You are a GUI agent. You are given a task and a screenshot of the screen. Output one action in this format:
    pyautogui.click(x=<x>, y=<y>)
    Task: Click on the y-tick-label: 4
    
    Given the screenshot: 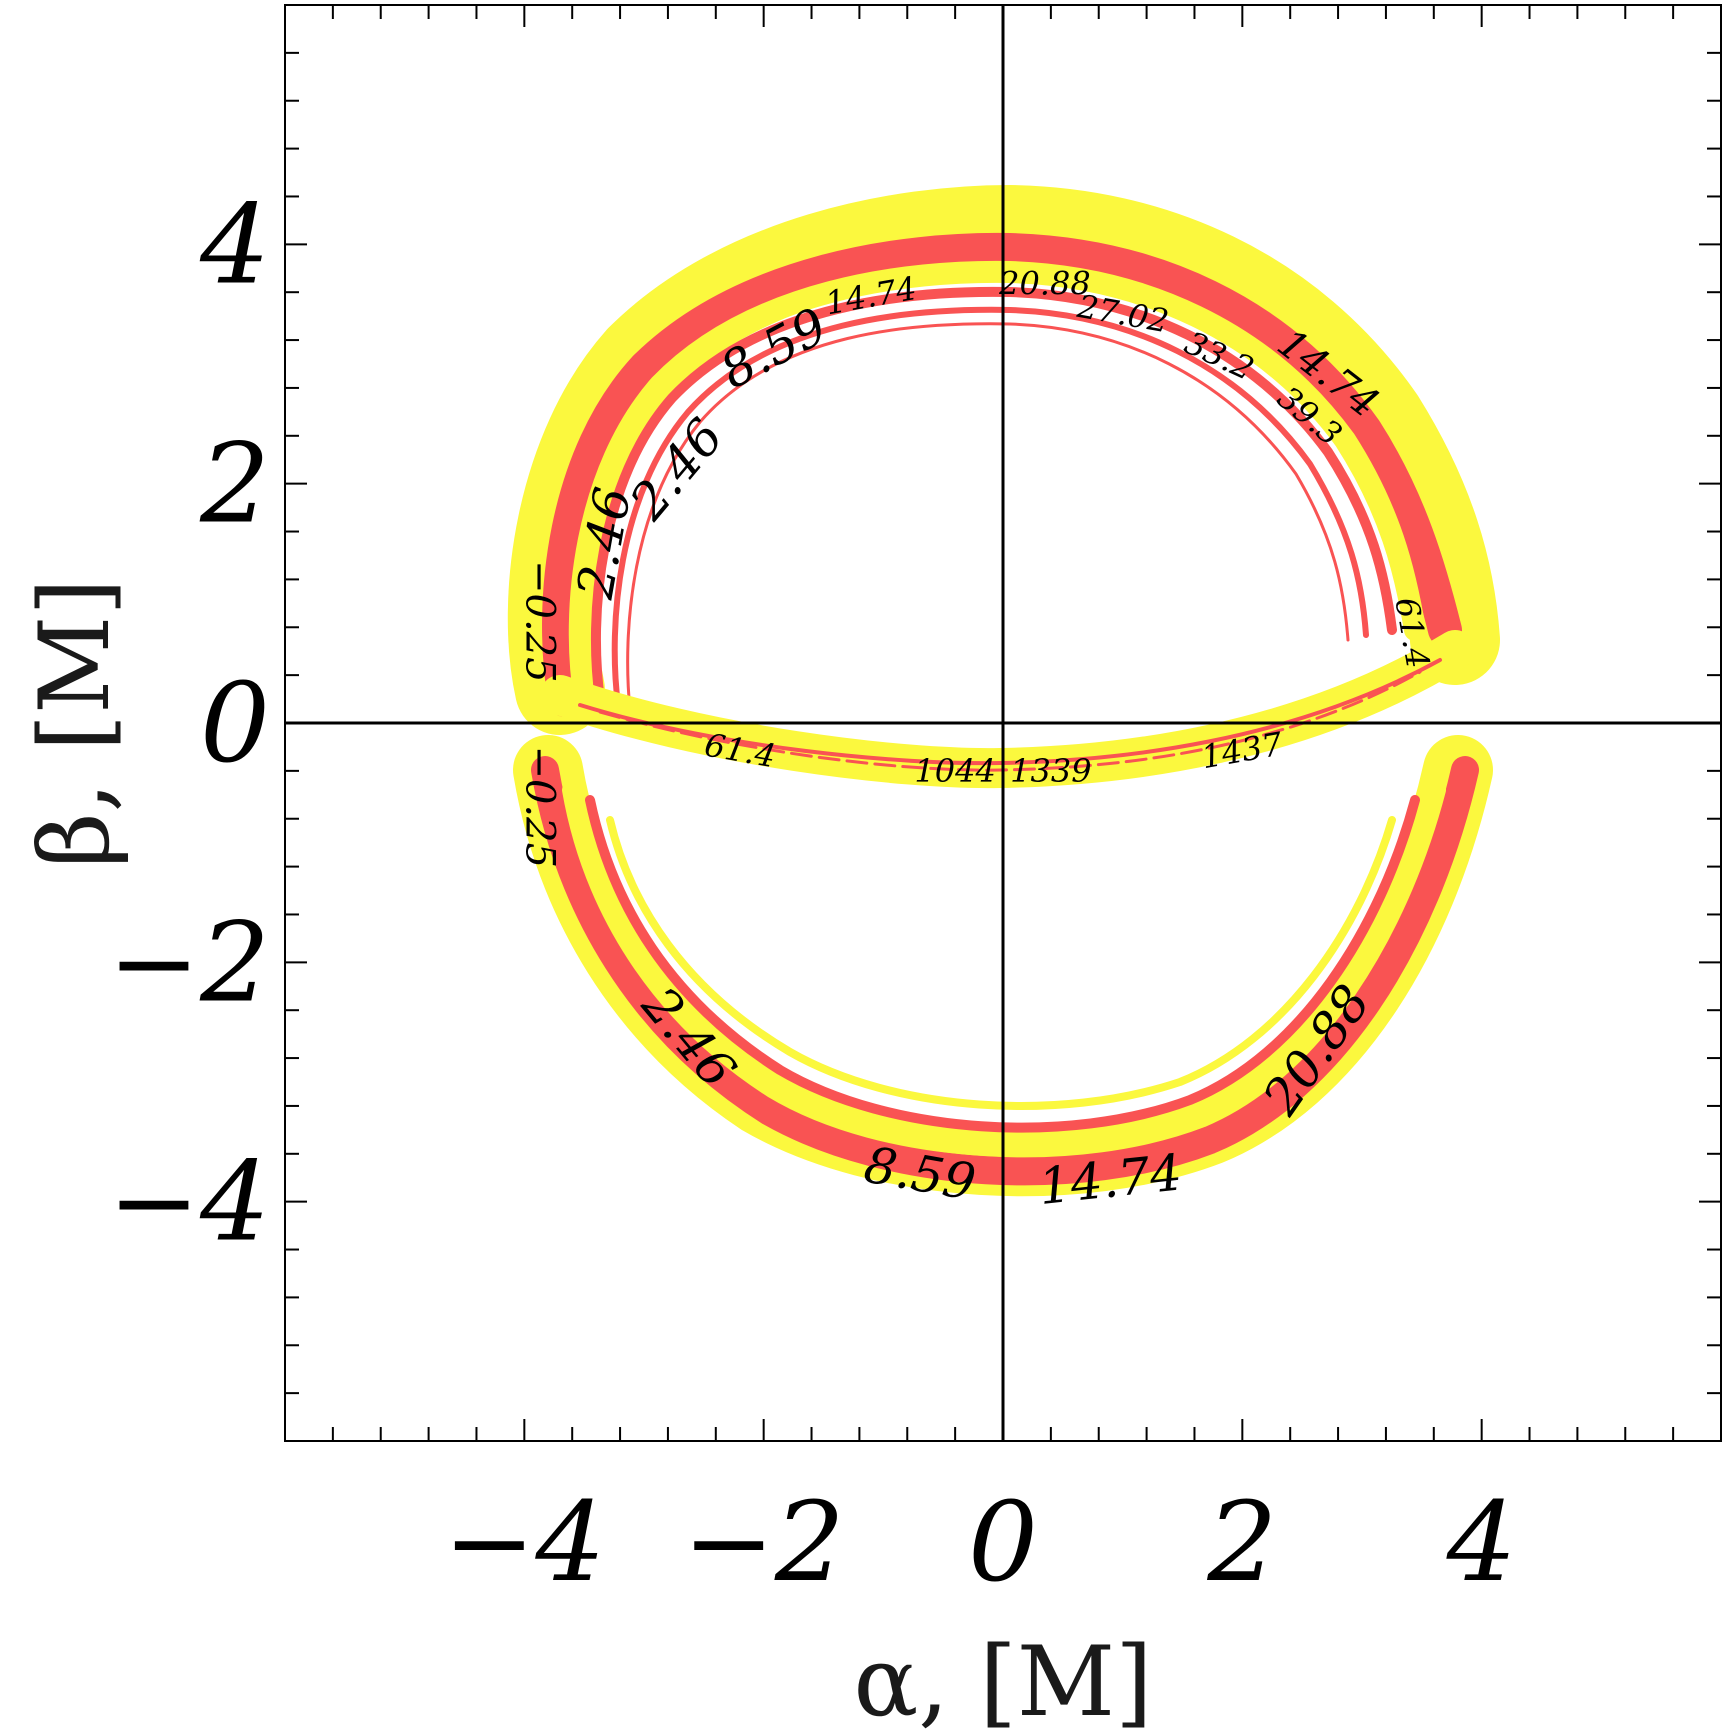 What is the action you would take?
    pyautogui.click(x=234, y=244)
    